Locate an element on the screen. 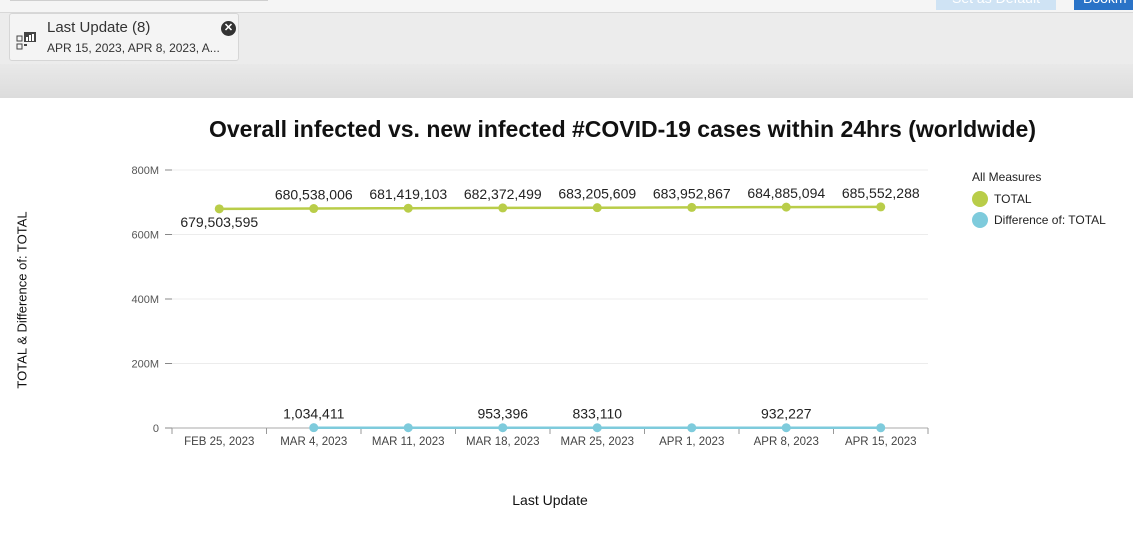  toolbar-input is located at coordinates (139, 0).